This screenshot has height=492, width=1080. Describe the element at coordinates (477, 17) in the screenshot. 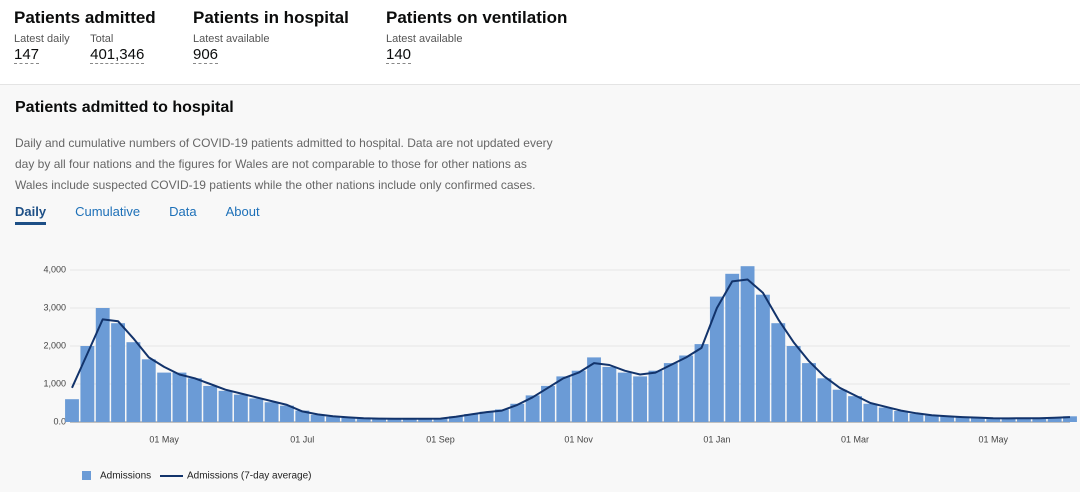

I see `headline-title: Patients on ventilation` at that location.